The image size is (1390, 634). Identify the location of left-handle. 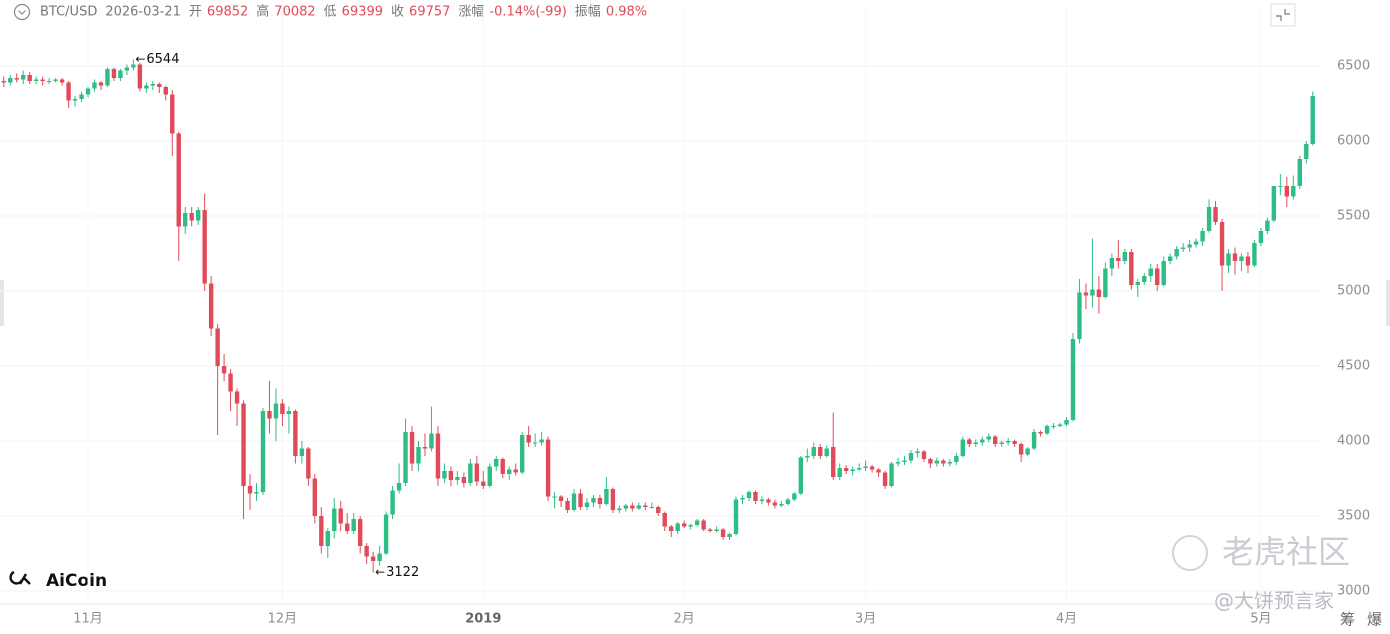
(2, 303).